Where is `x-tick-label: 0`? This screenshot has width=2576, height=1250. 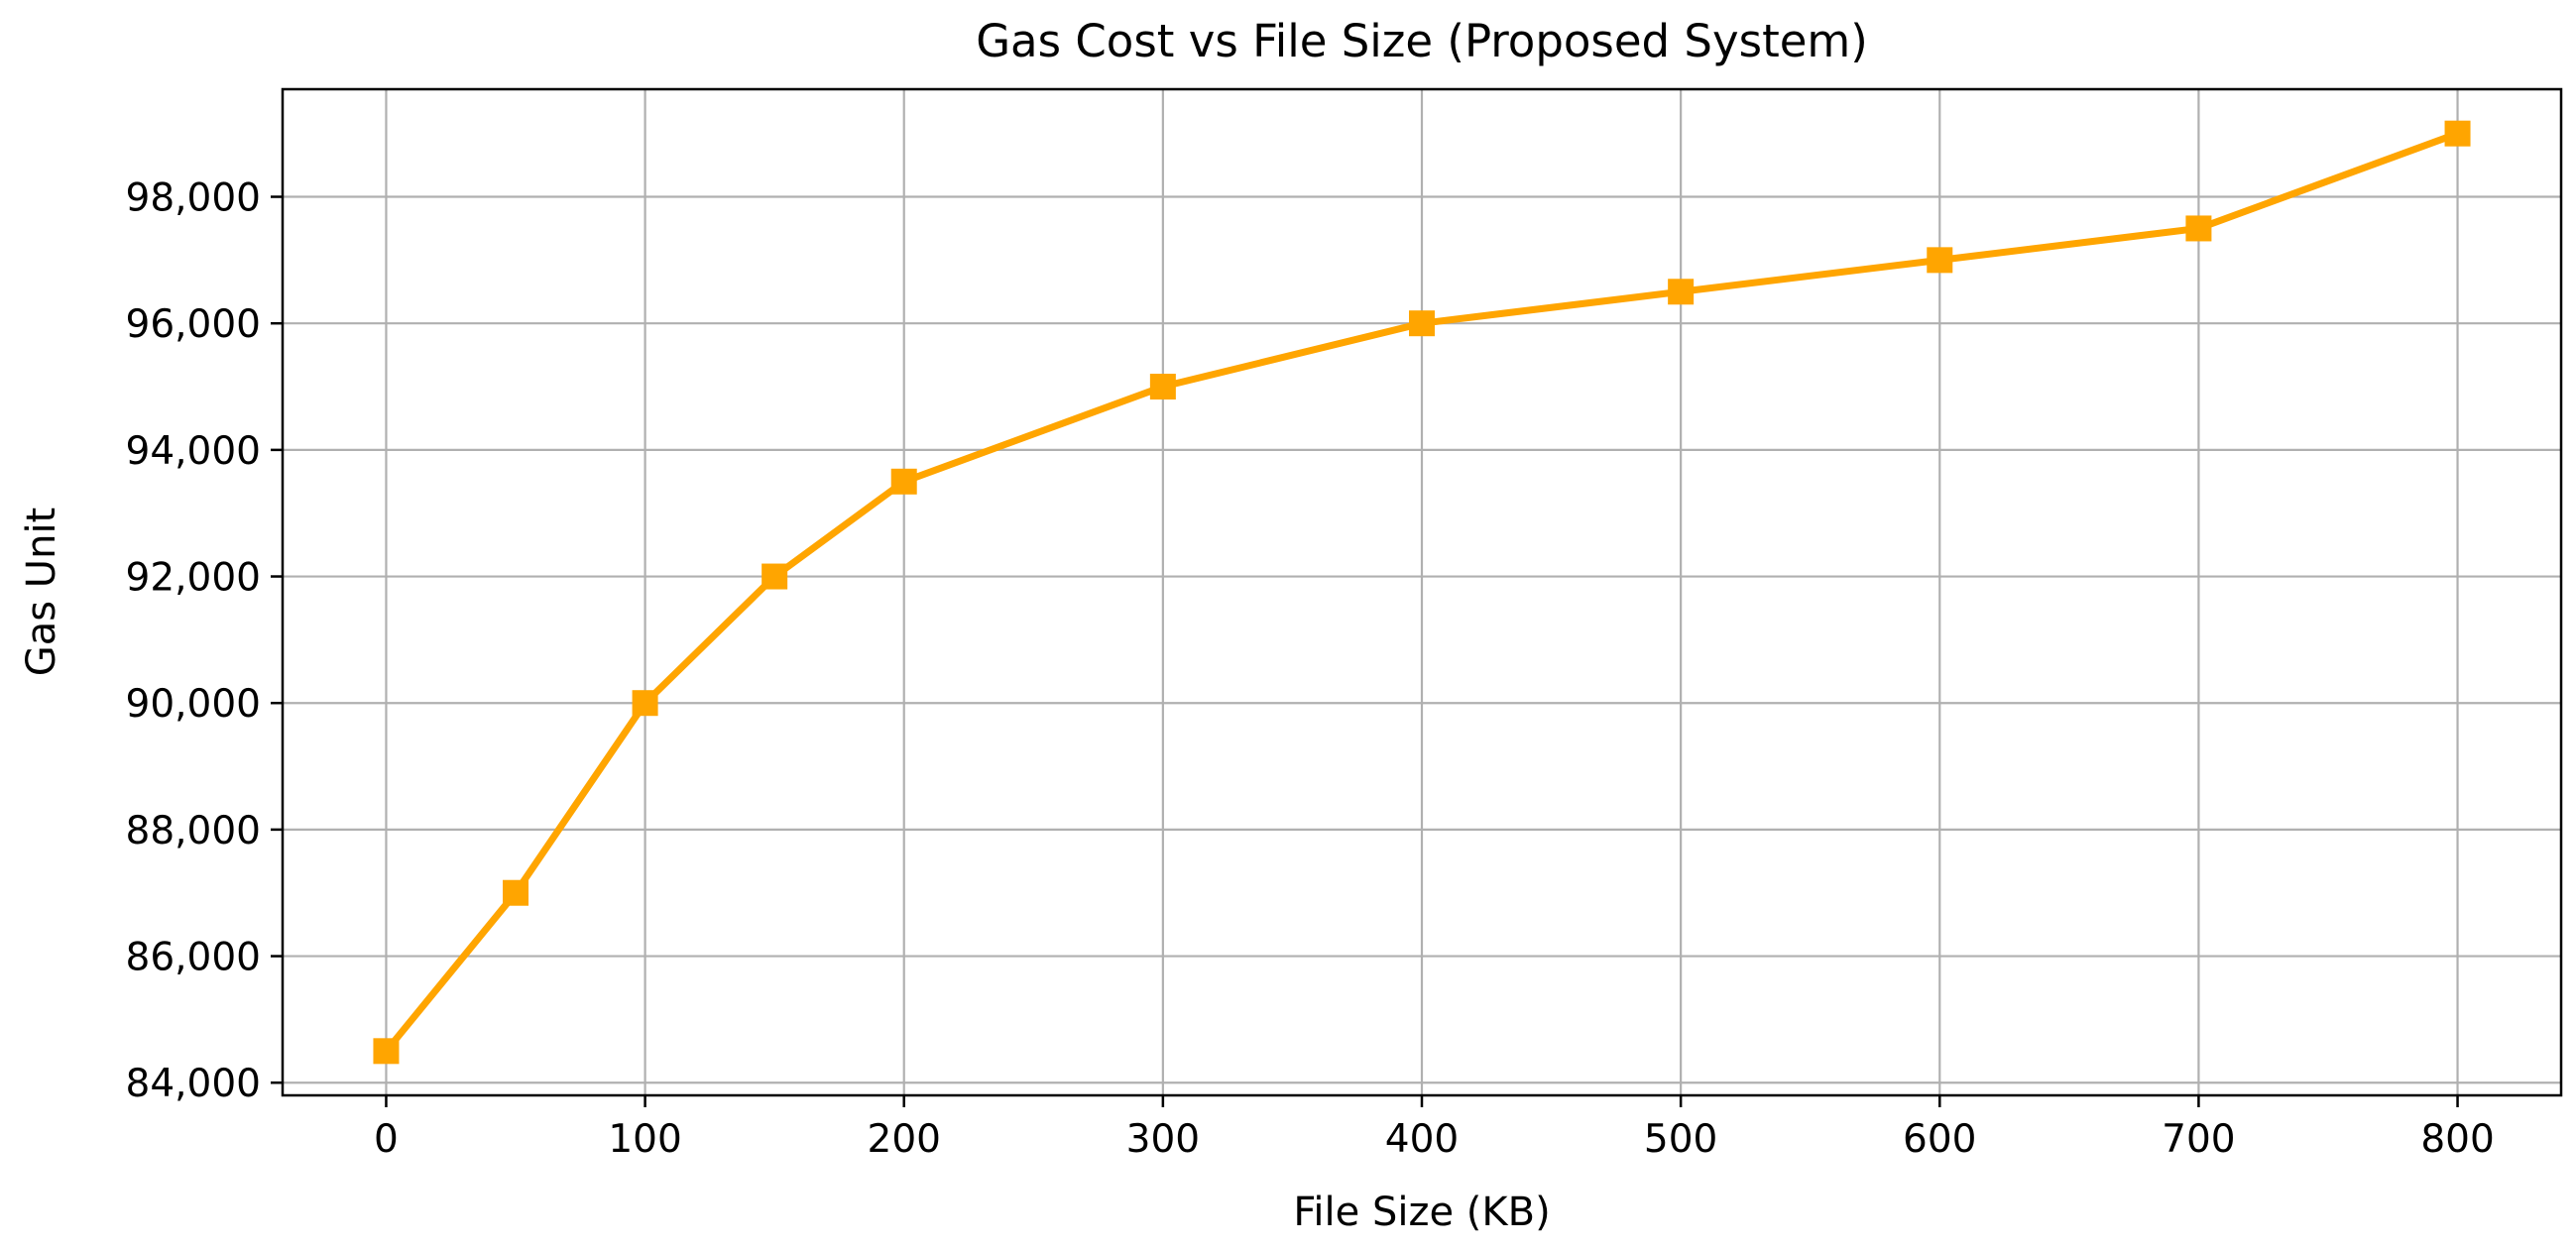 x-tick-label: 0 is located at coordinates (387, 1139).